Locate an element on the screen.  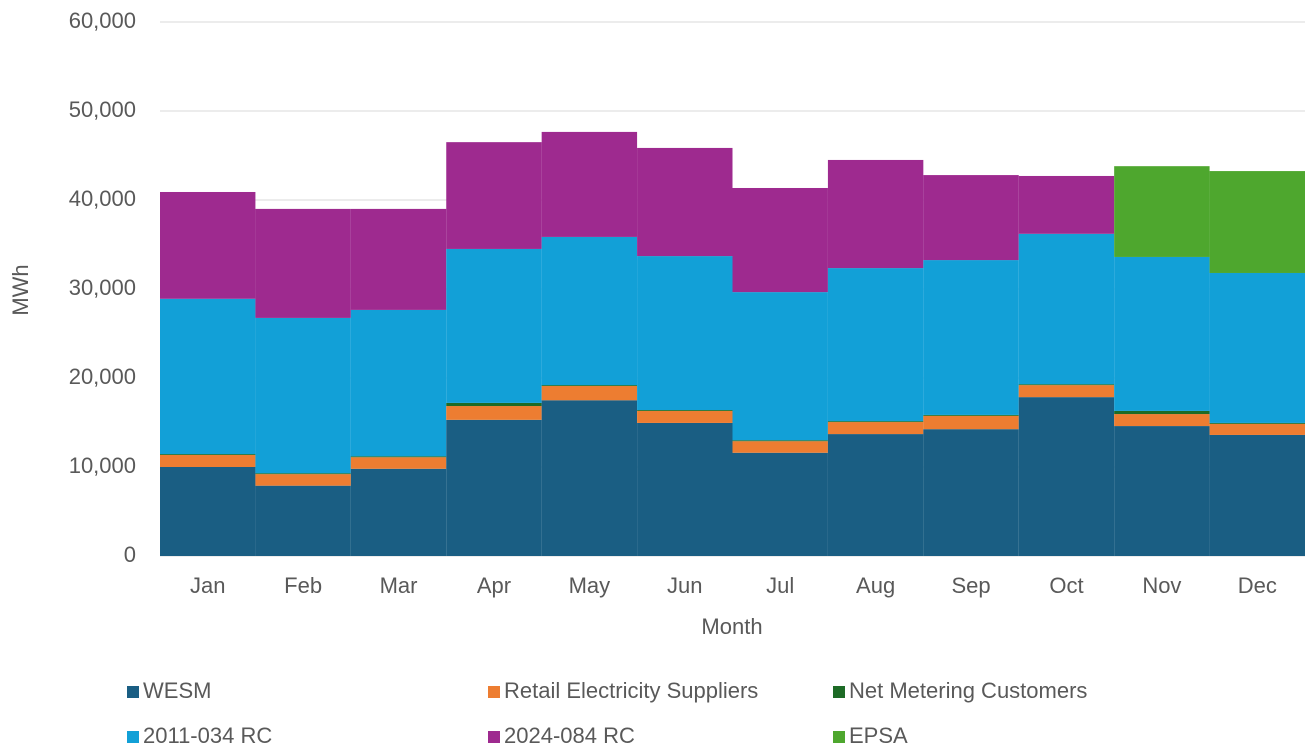
legend-label: 2024-084 RC is located at coordinates (569, 735).